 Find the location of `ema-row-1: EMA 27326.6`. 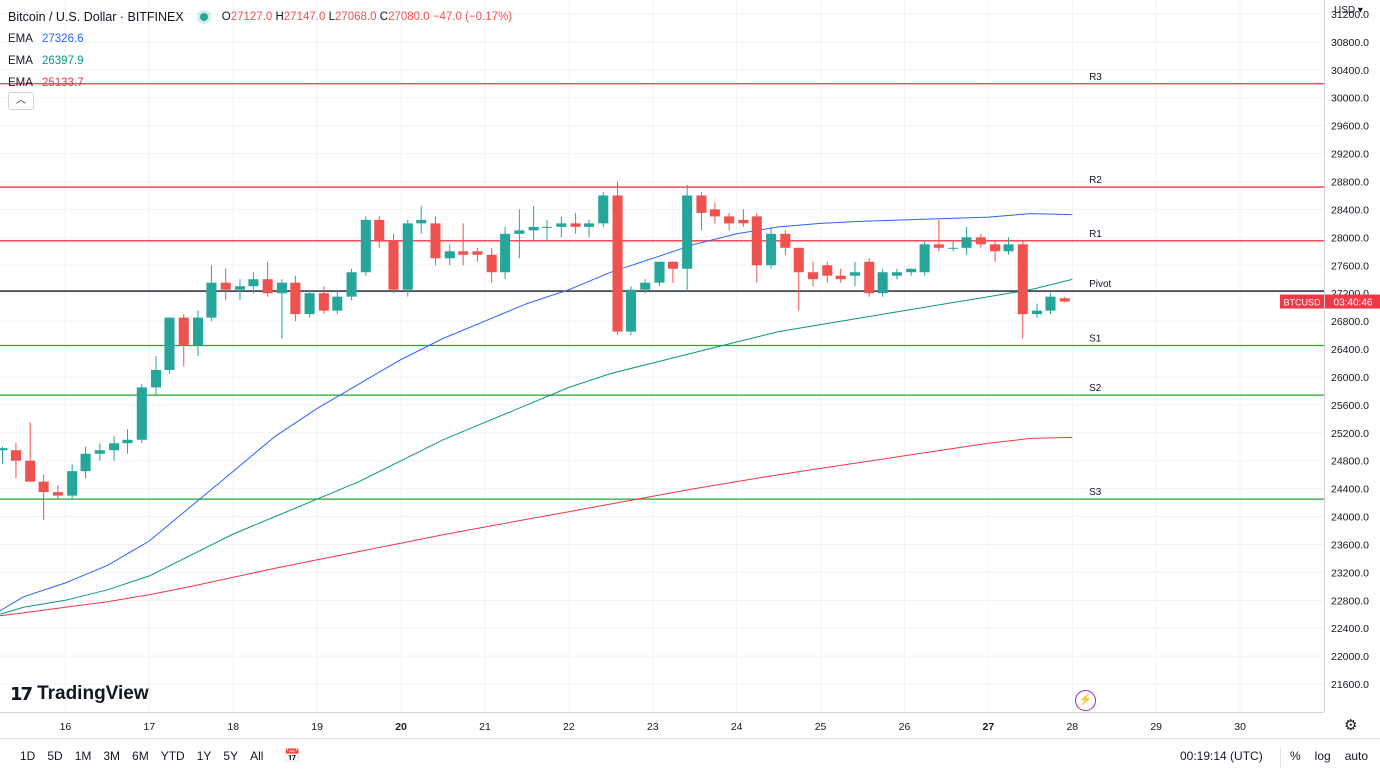

ema-row-1: EMA 27326.6 is located at coordinates (260, 39).